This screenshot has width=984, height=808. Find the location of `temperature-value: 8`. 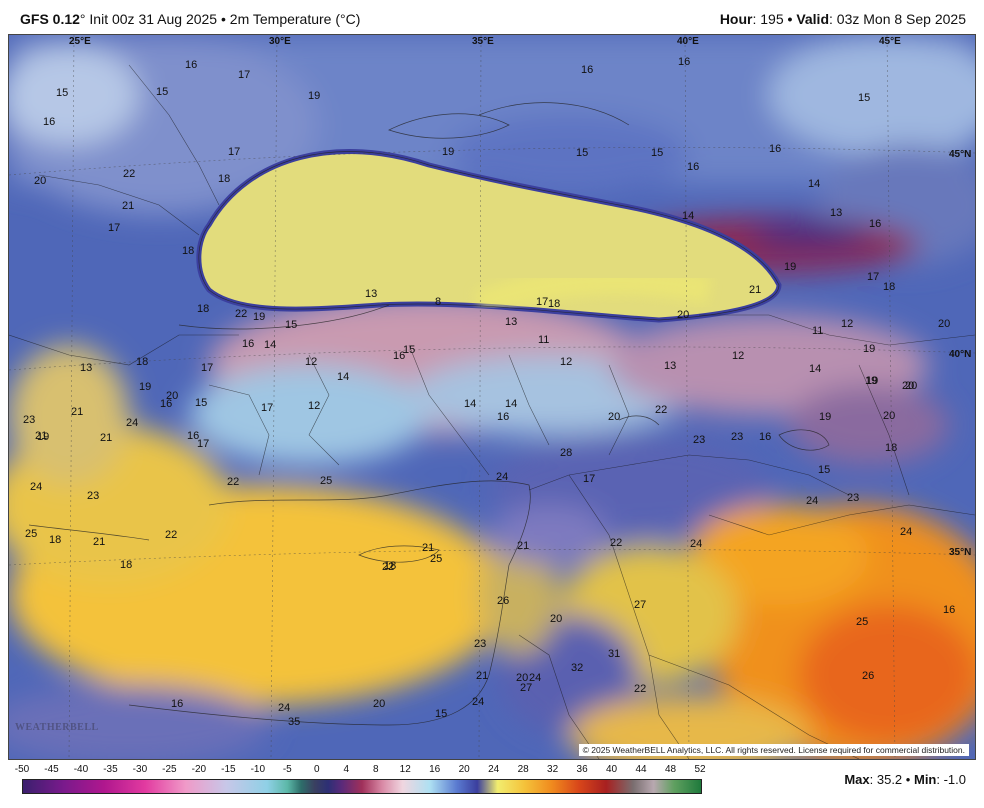

temperature-value: 8 is located at coordinates (438, 302).